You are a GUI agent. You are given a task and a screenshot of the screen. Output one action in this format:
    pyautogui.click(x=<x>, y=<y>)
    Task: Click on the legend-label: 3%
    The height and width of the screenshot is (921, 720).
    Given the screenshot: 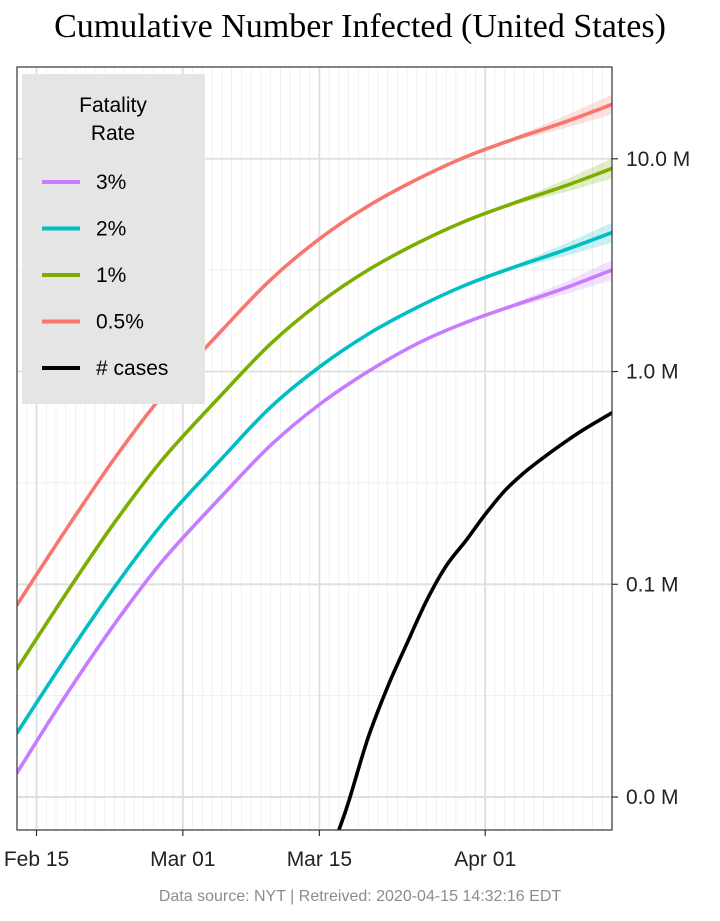 What is the action you would take?
    pyautogui.click(x=111, y=182)
    